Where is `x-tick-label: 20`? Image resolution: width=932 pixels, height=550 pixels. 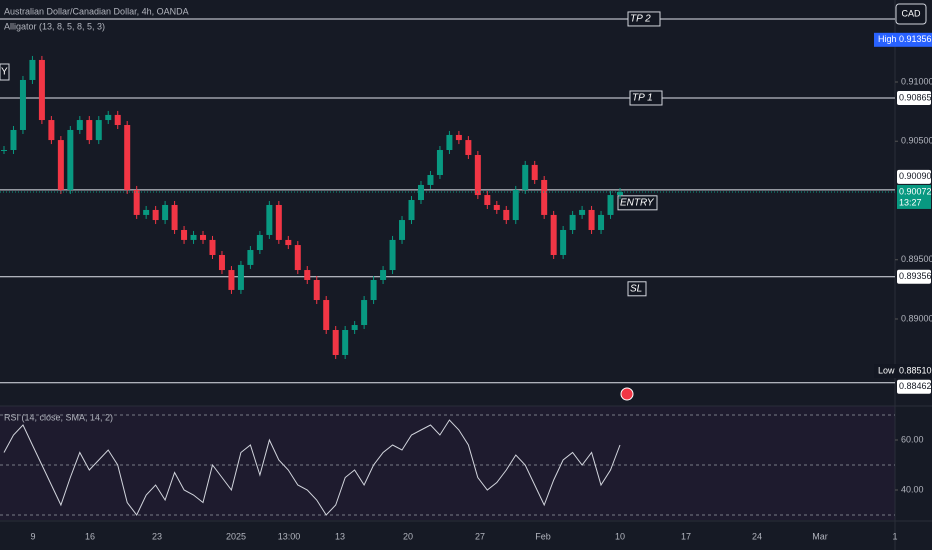 x-tick-label: 20 is located at coordinates (408, 536).